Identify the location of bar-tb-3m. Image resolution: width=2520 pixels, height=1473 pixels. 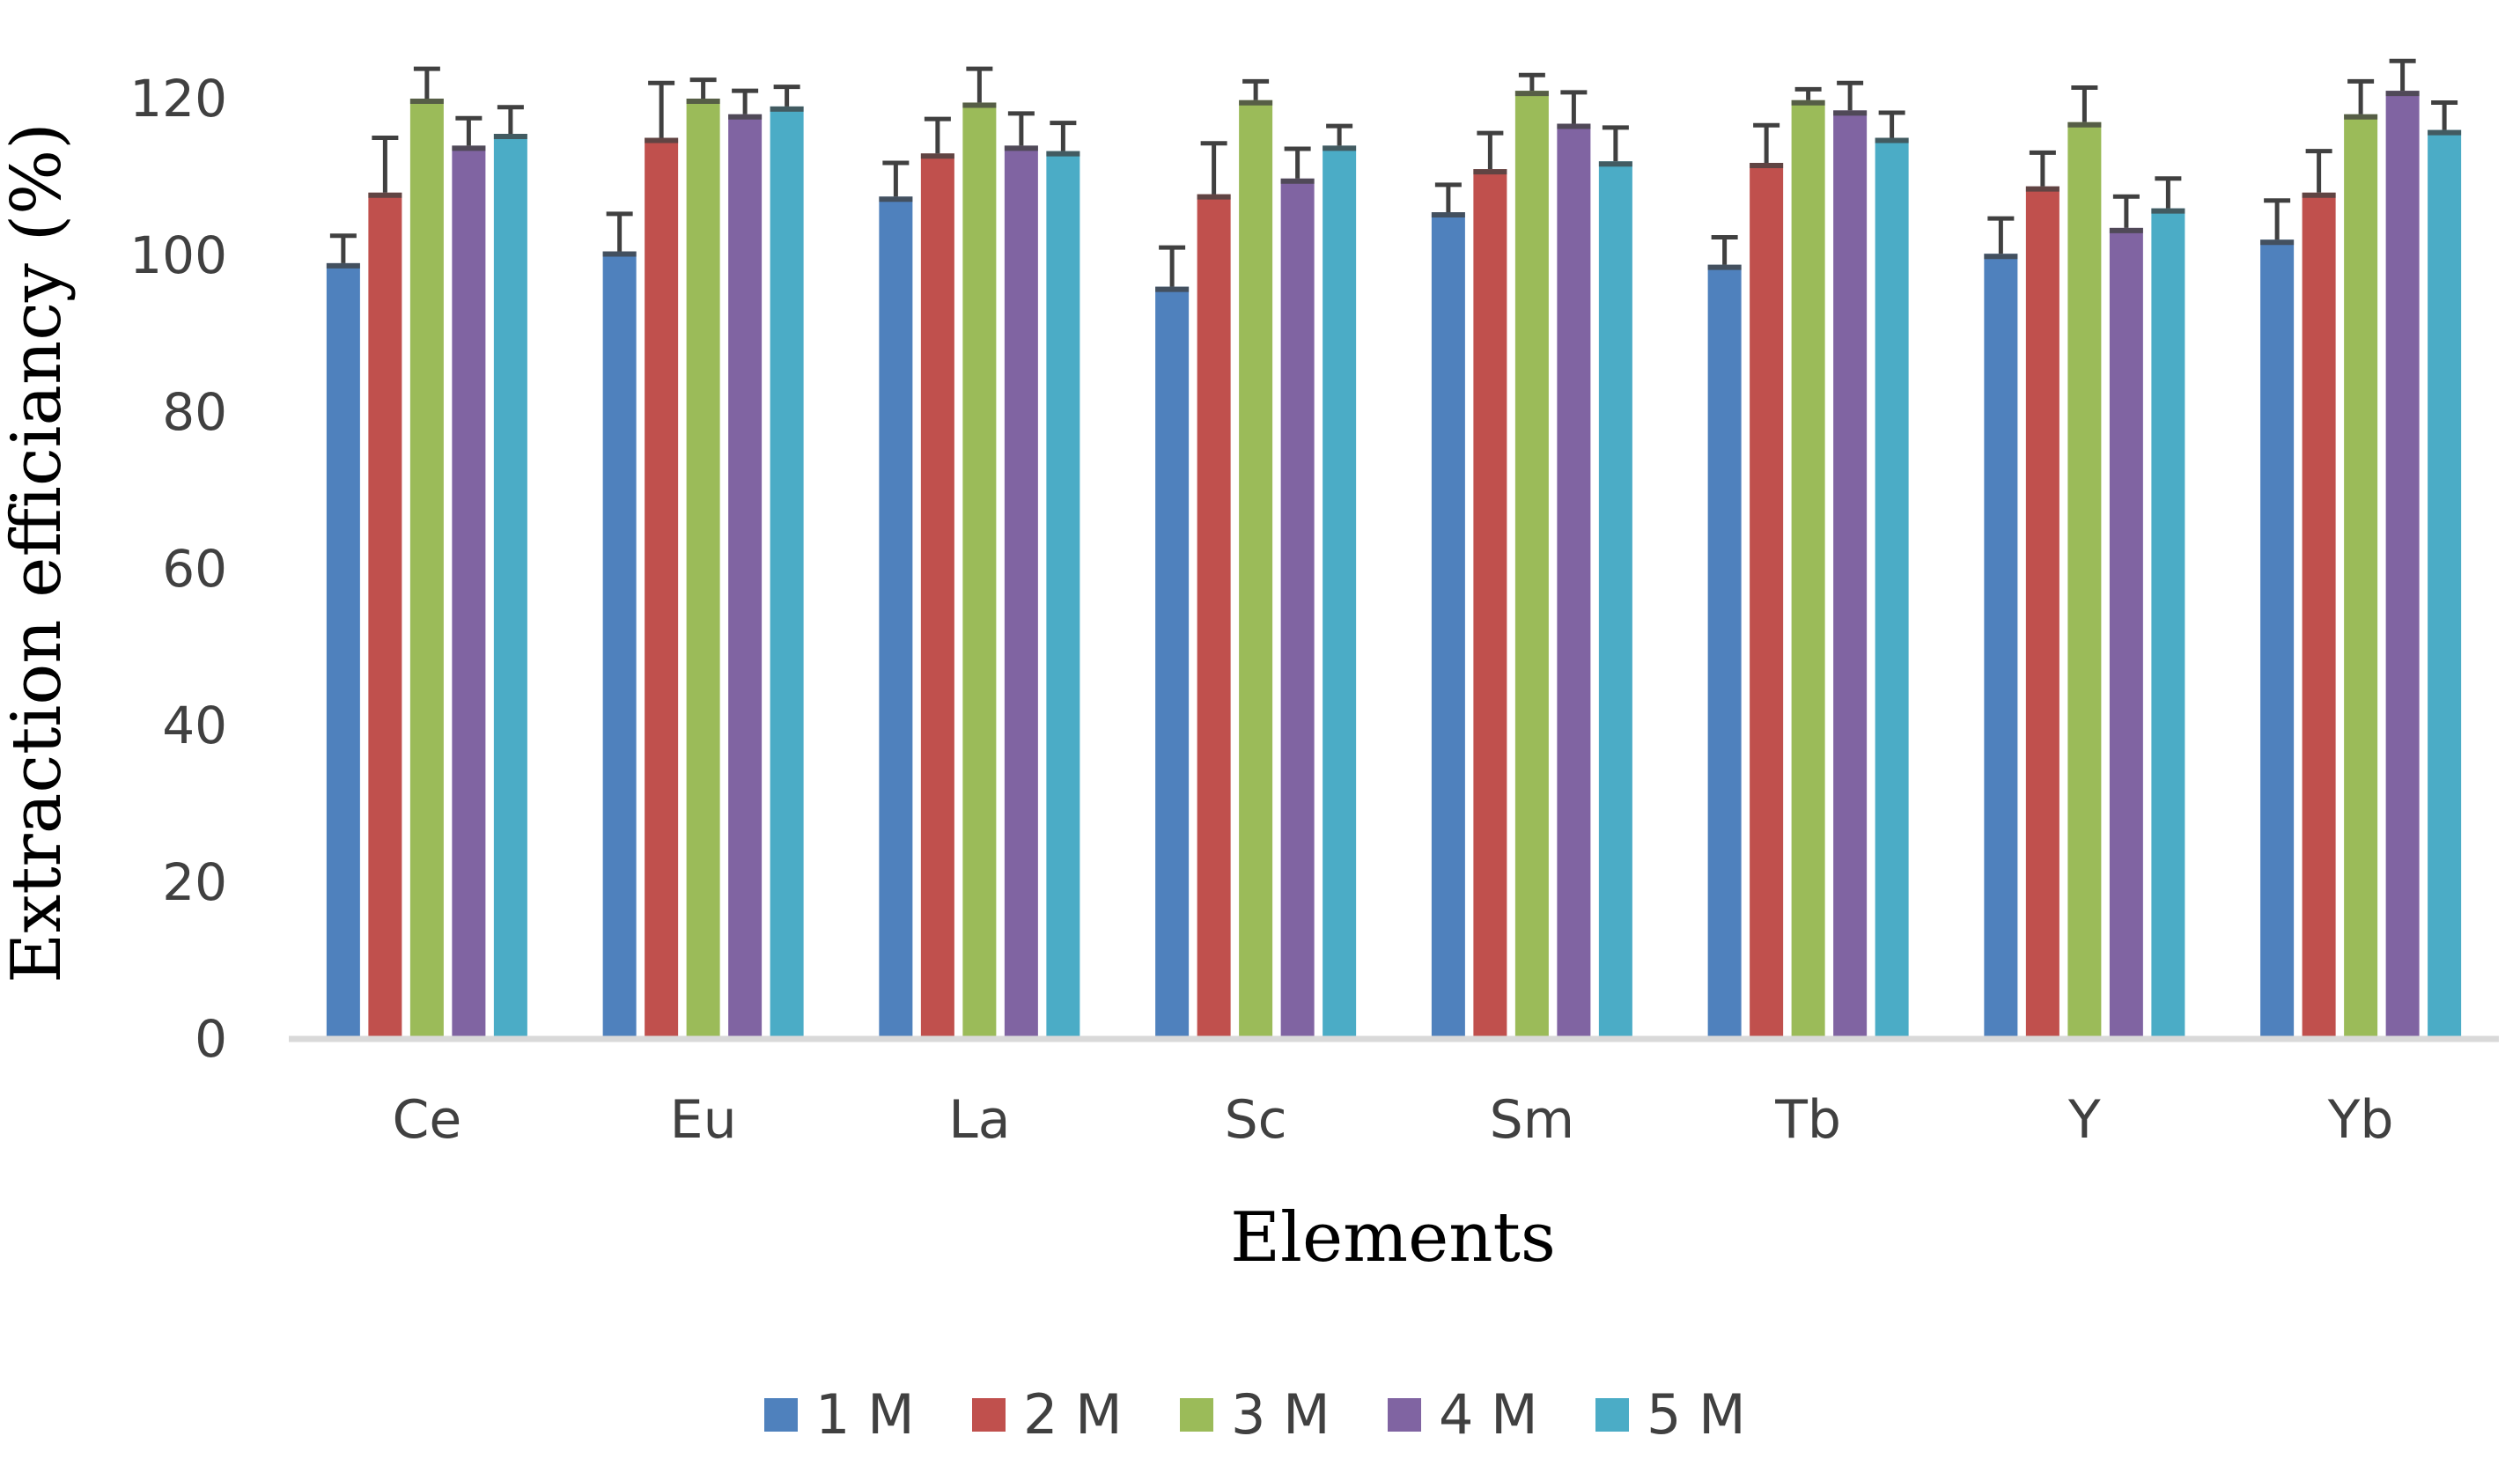
(1808, 569).